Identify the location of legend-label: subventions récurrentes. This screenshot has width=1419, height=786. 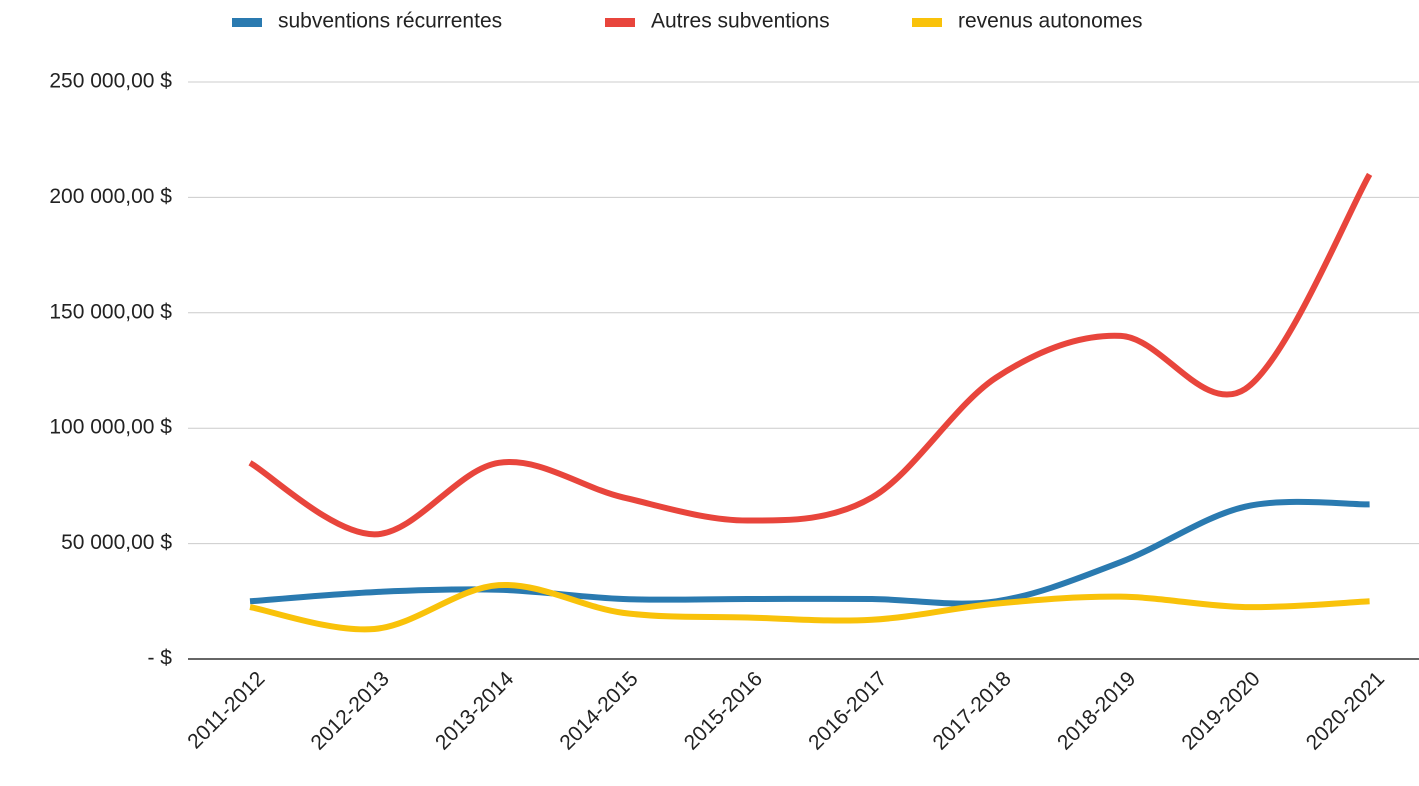
(390, 21).